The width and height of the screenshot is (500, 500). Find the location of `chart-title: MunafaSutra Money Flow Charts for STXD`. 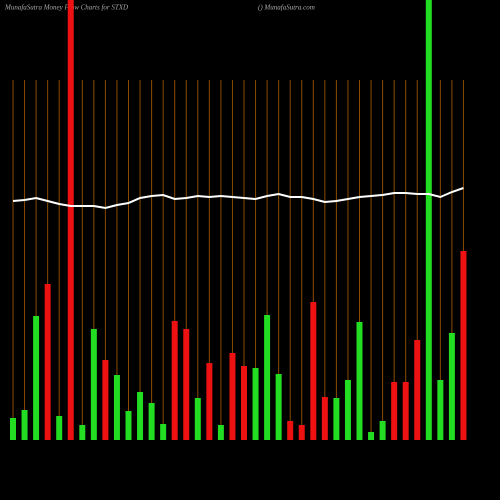

chart-title: MunafaSutra Money Flow Charts for STXD is located at coordinates (66, 8).